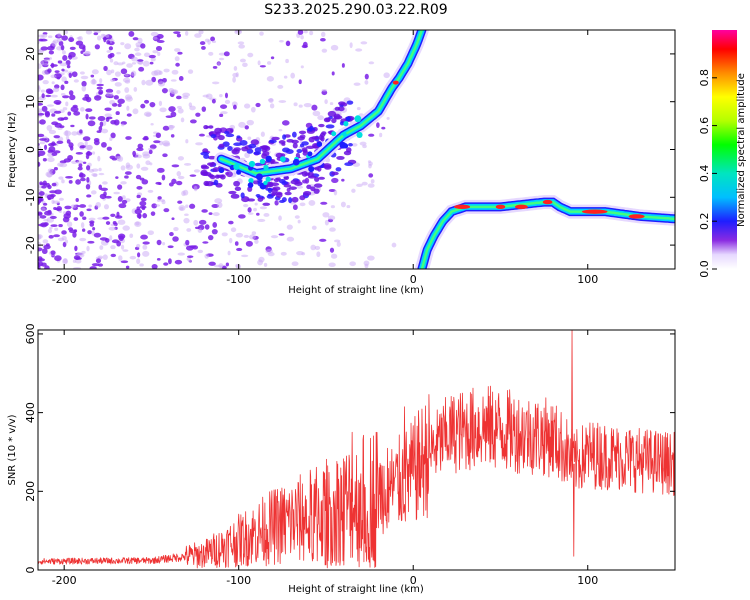 The width and height of the screenshot is (750, 600). Describe the element at coordinates (30, 245) in the screenshot. I see `spectrogram-y-tick-label: -20` at that location.